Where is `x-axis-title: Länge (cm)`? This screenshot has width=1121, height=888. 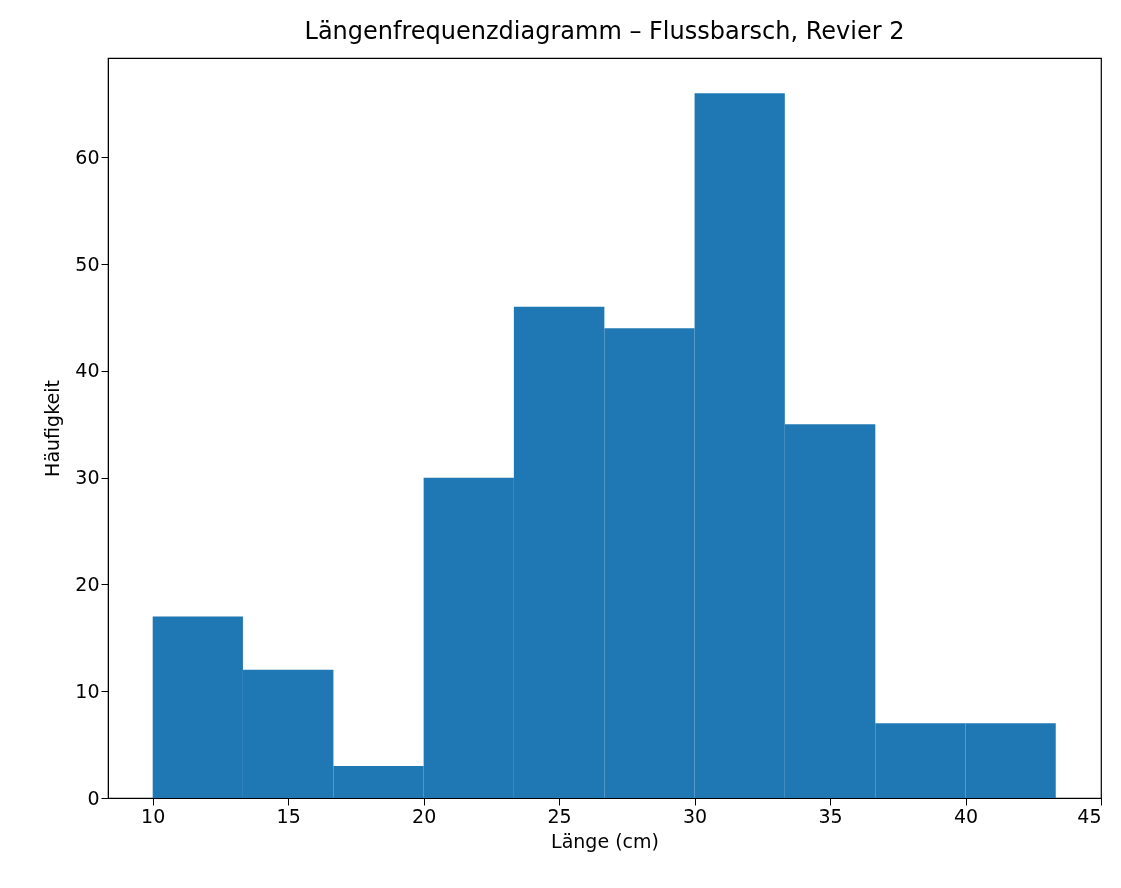 x-axis-title: Länge (cm) is located at coordinates (605, 840).